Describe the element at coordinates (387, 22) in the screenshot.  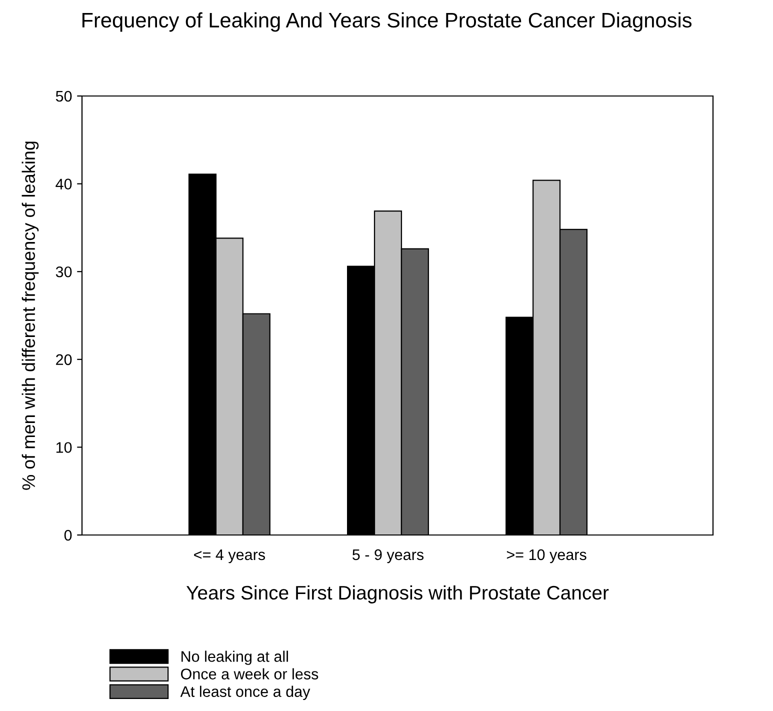
I see `chart-title: Frequency of Leaking And Years Since Prostate Cancer Diagnosis` at that location.